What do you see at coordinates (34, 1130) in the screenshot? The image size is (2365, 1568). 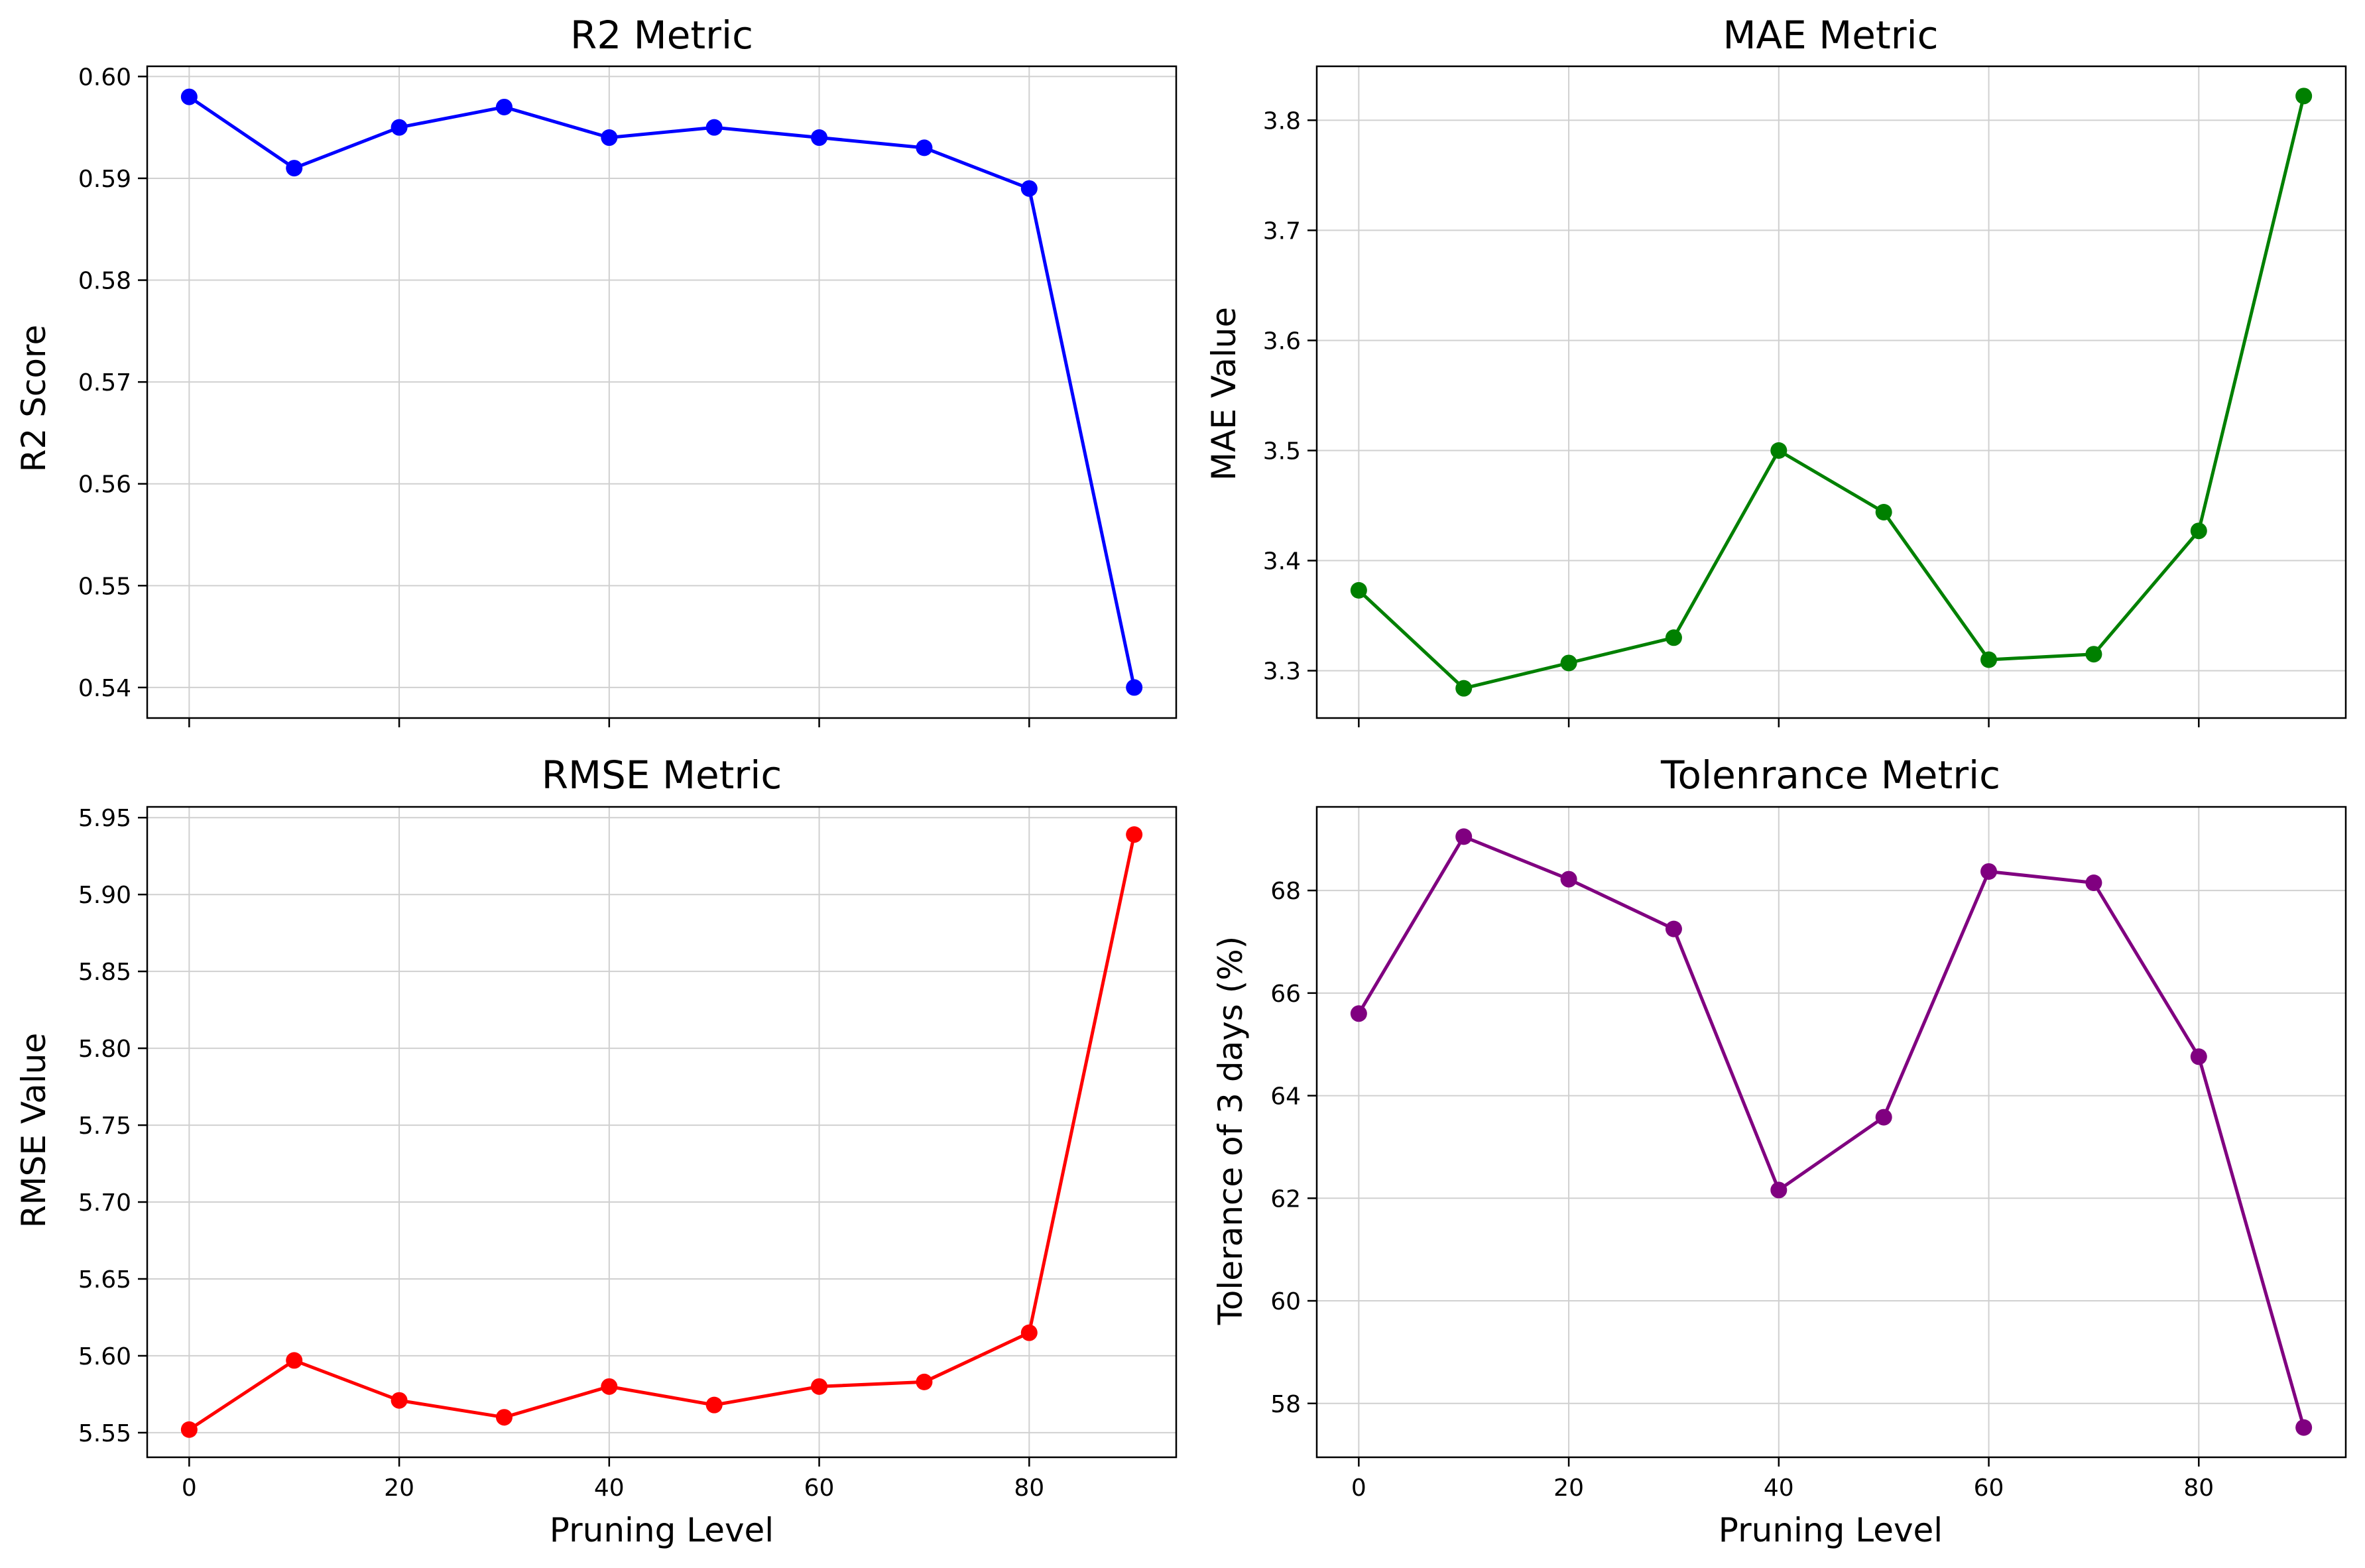 I see `rmse-ylabel: RMSE Value` at bounding box center [34, 1130].